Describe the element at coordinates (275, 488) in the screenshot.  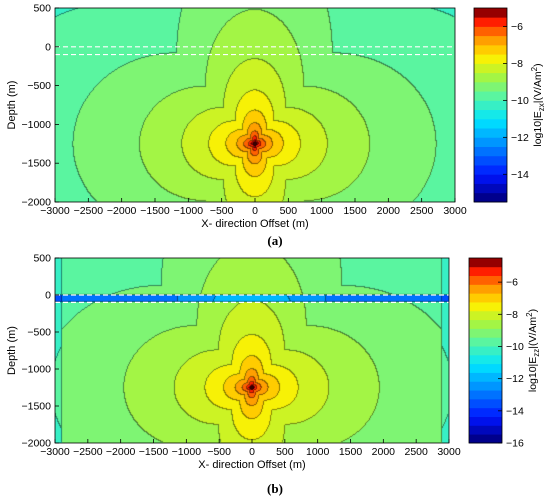
I see `caption-b: (b)` at that location.